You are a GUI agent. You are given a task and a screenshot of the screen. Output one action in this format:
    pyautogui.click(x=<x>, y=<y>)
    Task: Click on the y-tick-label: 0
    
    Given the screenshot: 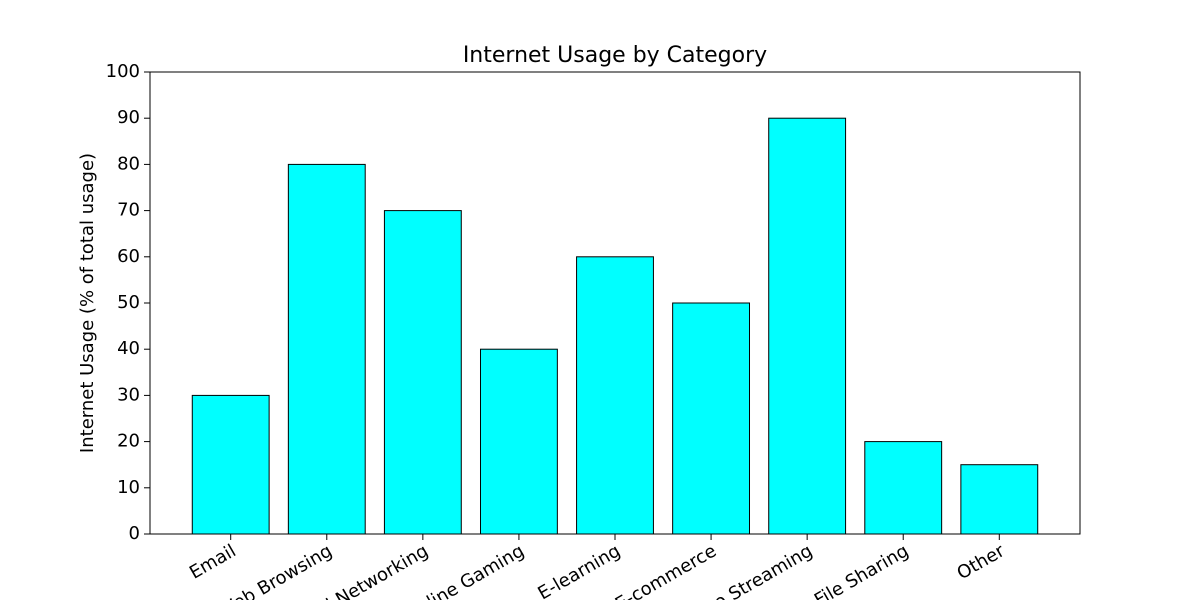 What is the action you would take?
    pyautogui.click(x=134, y=533)
    